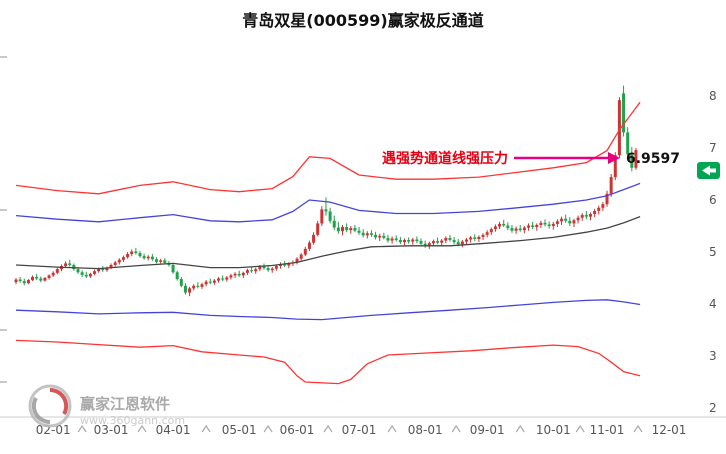 The width and height of the screenshot is (726, 454). I want to click on marker-left-arrow-icon, so click(706, 170).